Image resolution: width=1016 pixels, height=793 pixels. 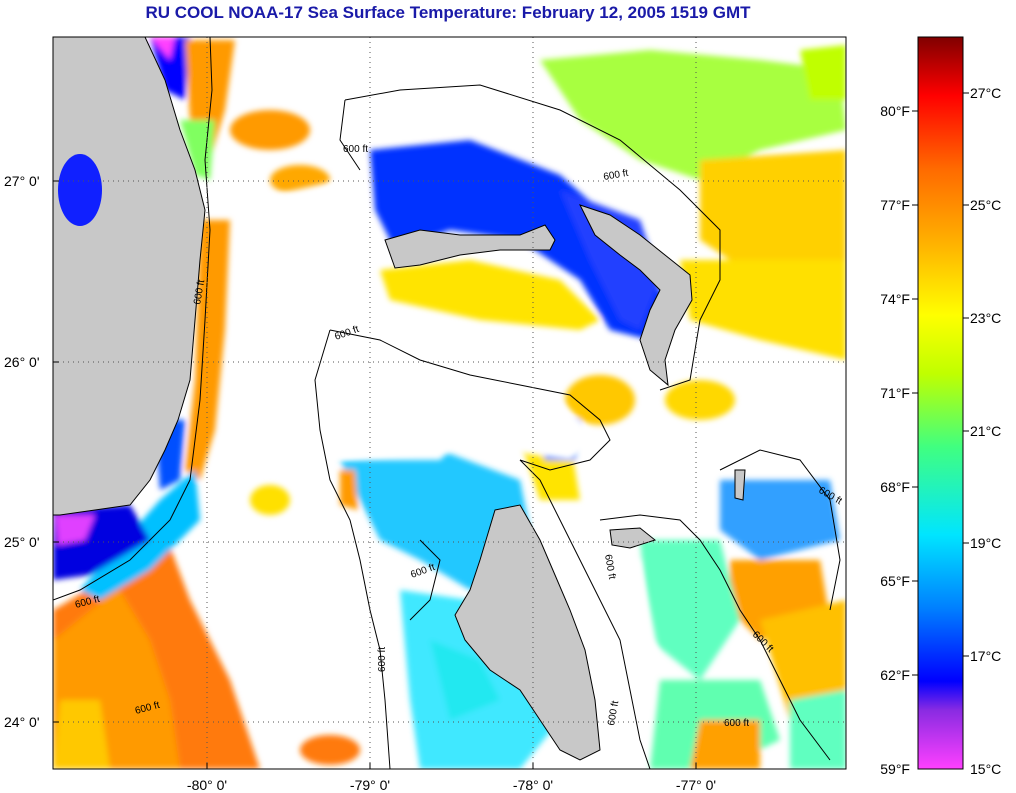 I want to click on colorbar-c-label: 21°C, so click(x=985, y=431).